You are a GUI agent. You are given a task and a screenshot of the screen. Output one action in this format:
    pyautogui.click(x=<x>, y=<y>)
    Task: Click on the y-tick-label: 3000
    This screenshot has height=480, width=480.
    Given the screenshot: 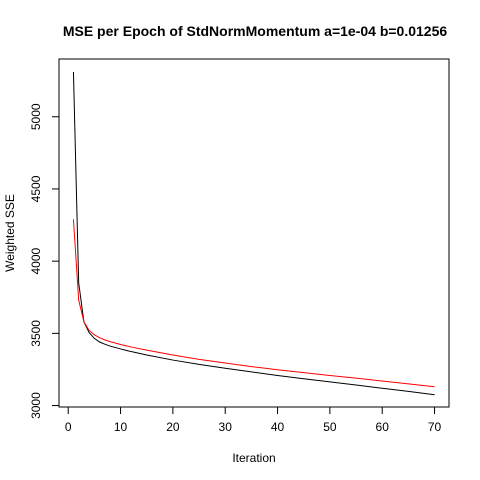 What is the action you would take?
    pyautogui.click(x=36, y=405)
    